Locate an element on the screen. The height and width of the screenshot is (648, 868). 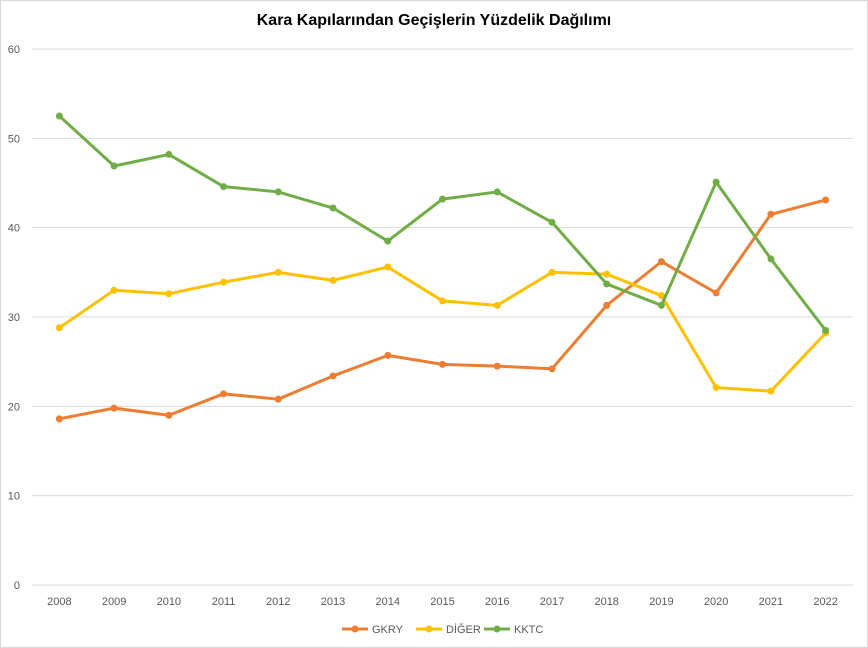
legend-label: GKRY is located at coordinates (388, 630).